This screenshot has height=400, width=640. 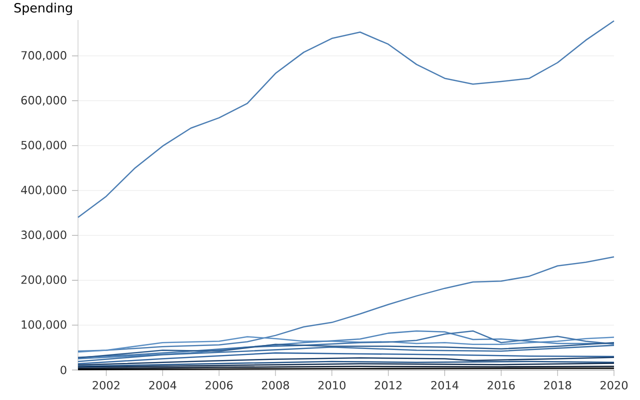 I want to click on x-tick-label: 2018, so click(x=558, y=385).